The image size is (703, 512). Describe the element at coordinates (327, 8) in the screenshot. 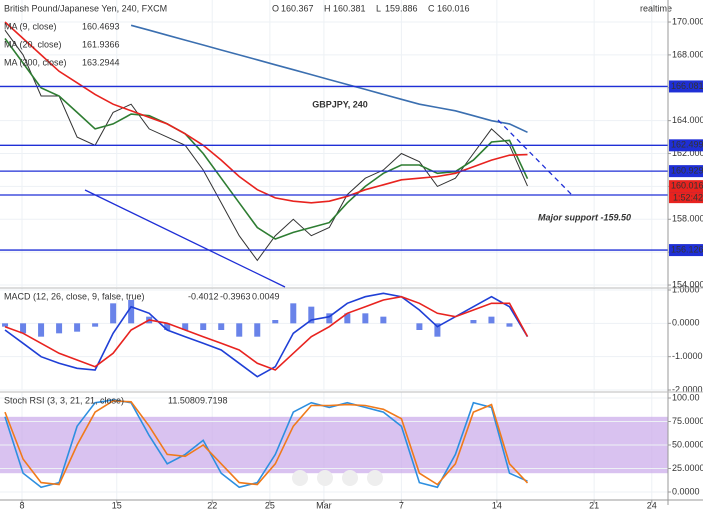

I see `ohlc-label: H` at that location.